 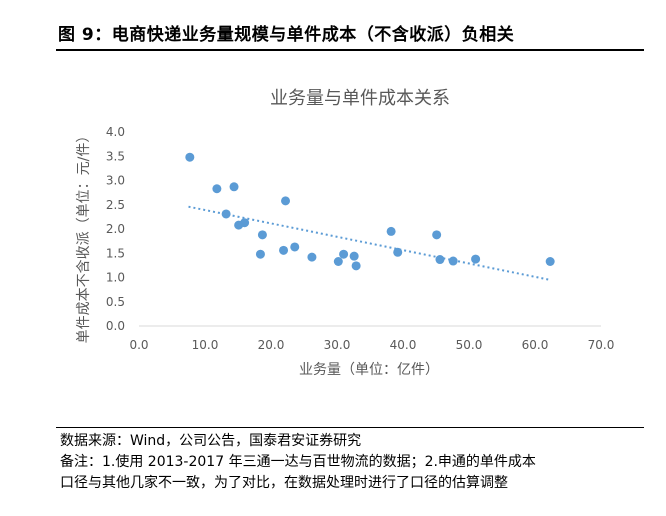 I want to click on y-axis-ticks: 0.0 0.5 1.0 1.5 2.0 2.5 3.0 3.5 4.0, so click(x=115, y=229).